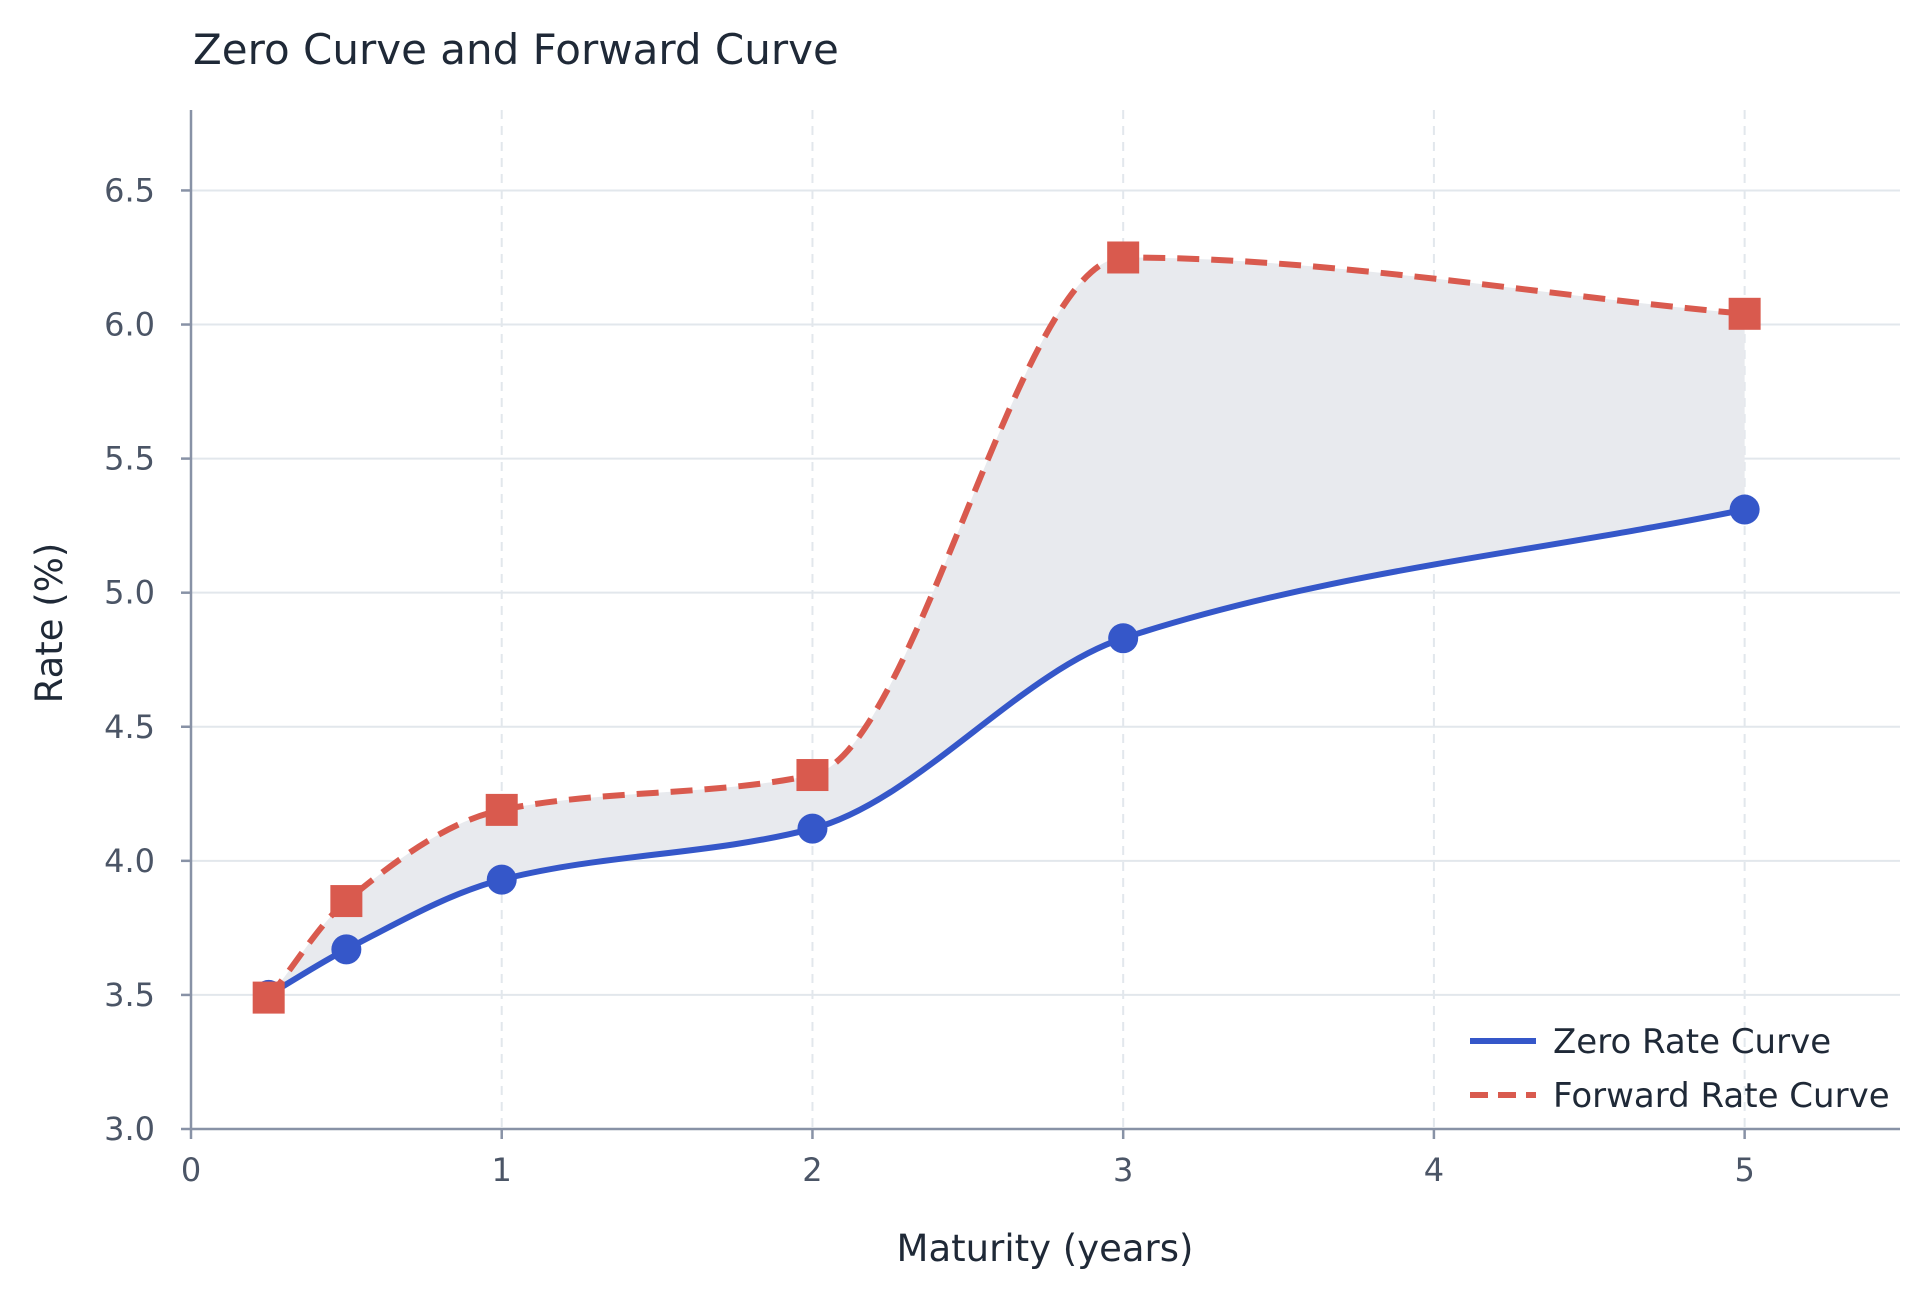 This screenshot has height=1292, width=1920. I want to click on x-tick-label: 3, so click(1123, 1170).